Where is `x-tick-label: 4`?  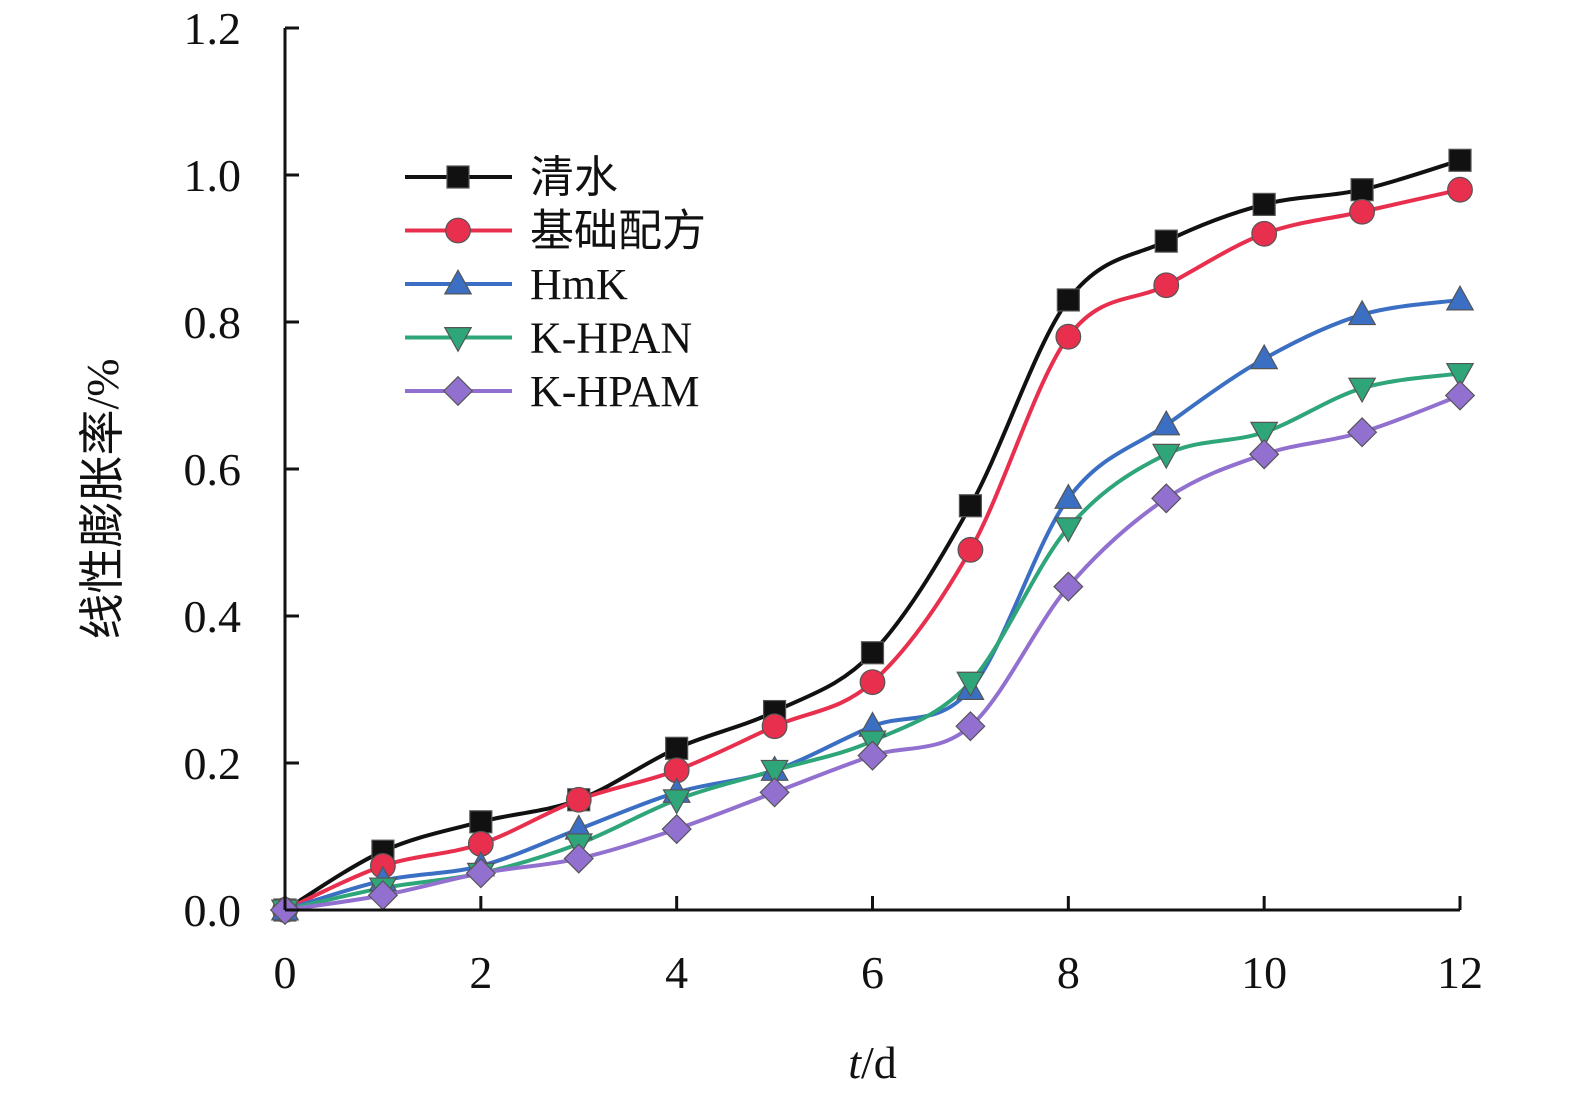 x-tick-label: 4 is located at coordinates (676, 972).